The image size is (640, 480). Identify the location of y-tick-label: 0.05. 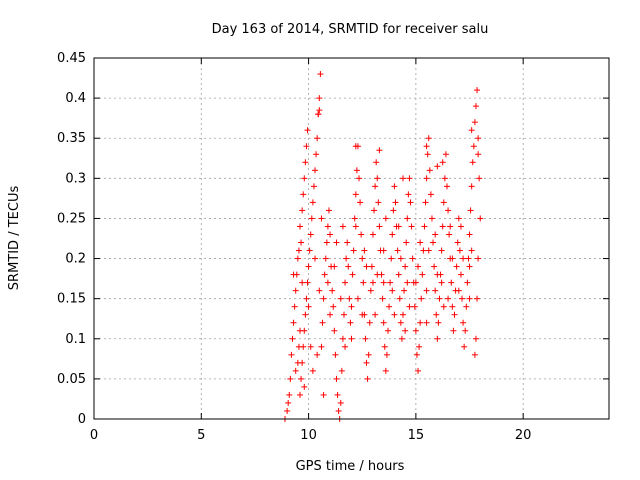
(71, 379).